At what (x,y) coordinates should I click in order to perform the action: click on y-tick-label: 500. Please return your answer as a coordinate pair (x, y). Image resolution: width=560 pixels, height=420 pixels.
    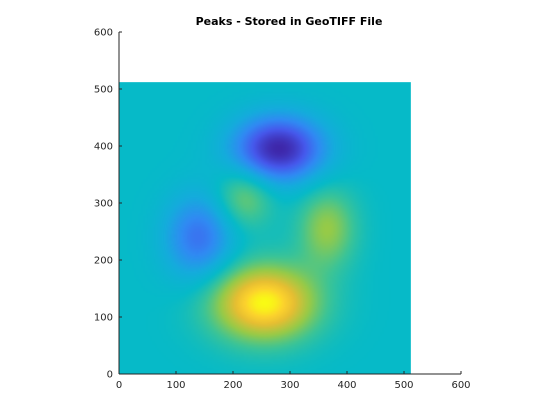
    Looking at the image, I should click on (103, 90).